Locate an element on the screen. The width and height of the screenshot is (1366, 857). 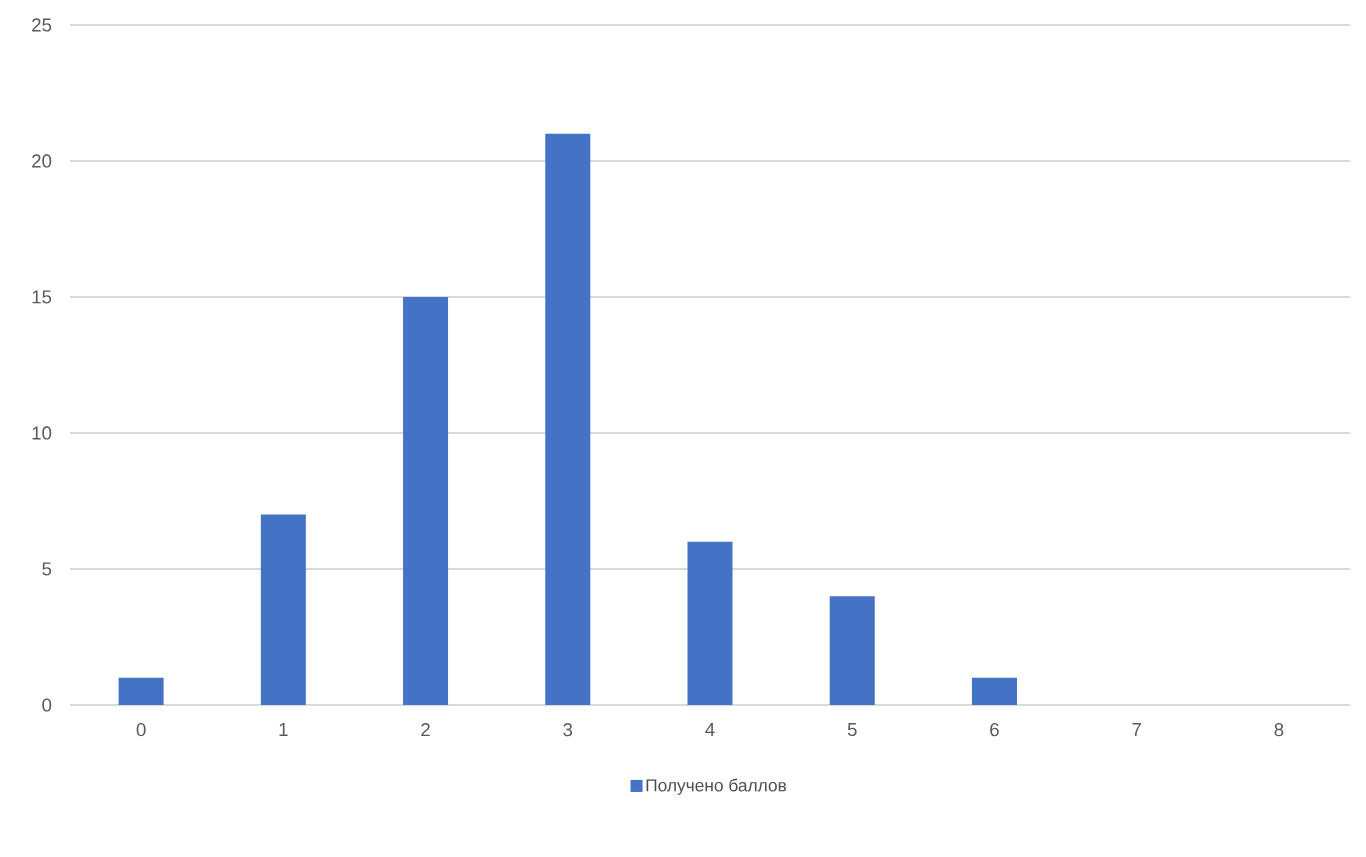
x-tick-label: 4 is located at coordinates (710, 729).